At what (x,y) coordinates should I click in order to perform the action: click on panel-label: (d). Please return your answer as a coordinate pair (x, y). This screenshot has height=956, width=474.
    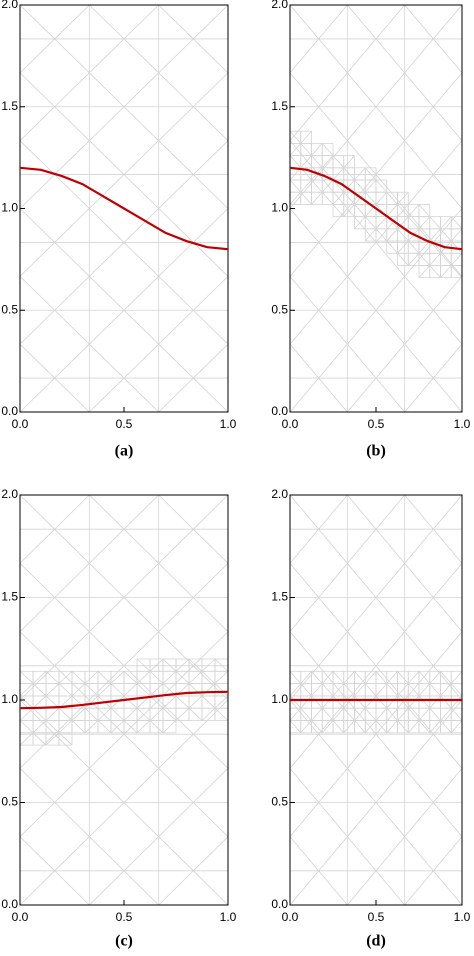
    Looking at the image, I should click on (376, 941).